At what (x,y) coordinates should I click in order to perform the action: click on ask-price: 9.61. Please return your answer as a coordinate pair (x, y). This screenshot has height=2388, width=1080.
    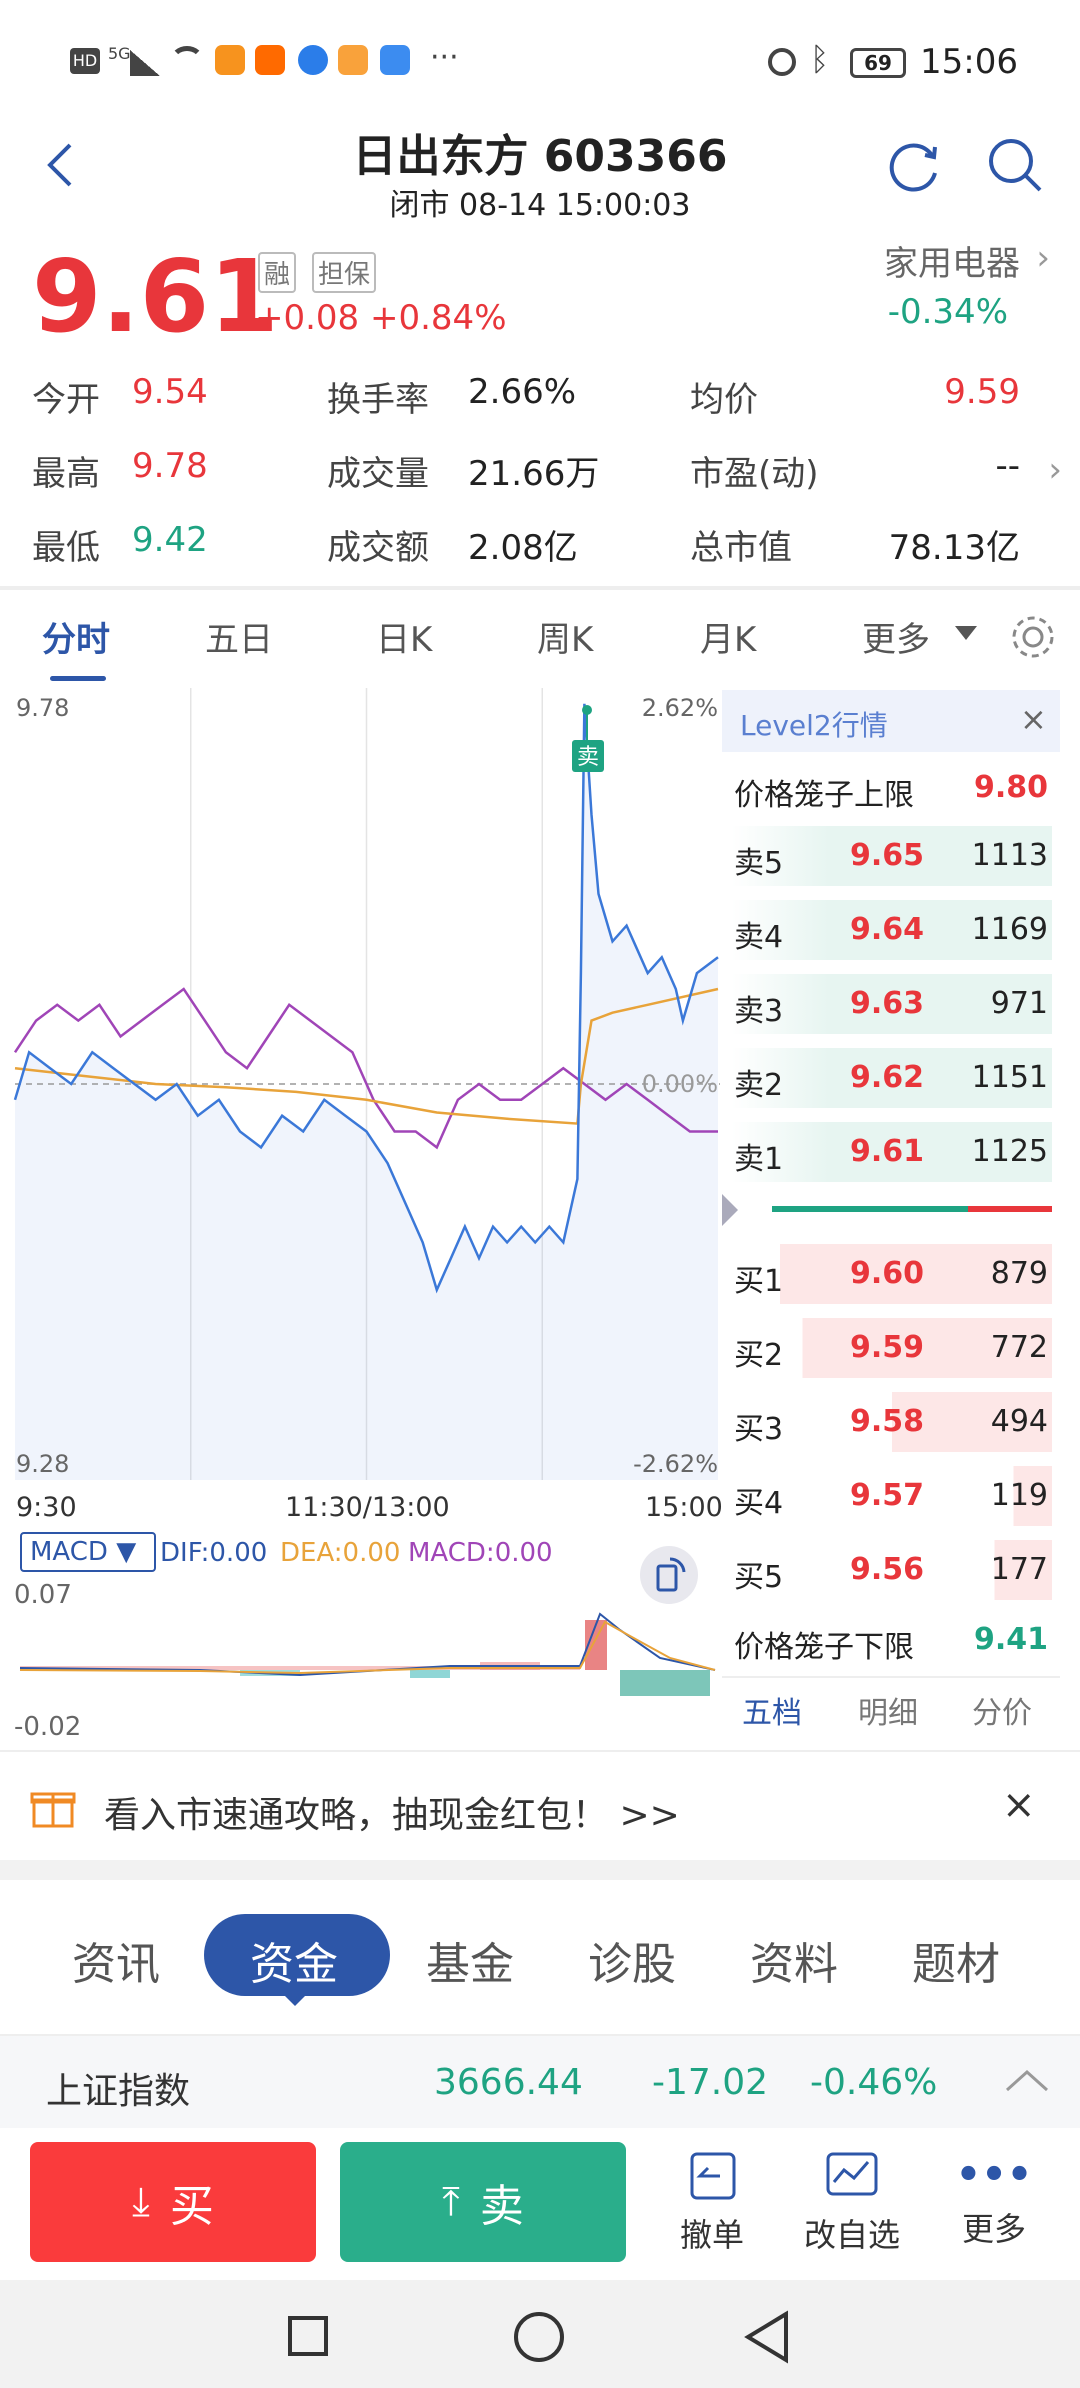
    Looking at the image, I should click on (887, 1151).